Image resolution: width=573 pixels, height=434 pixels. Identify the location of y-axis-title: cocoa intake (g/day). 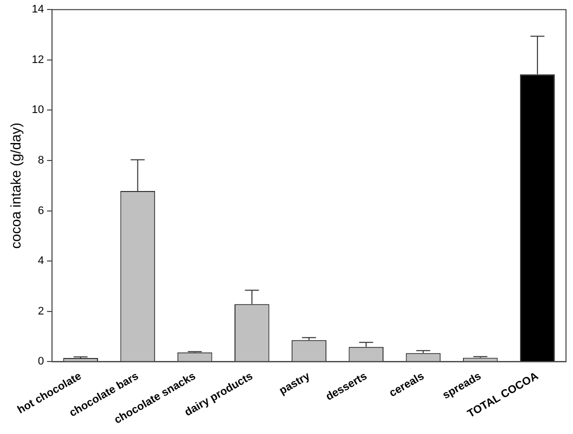
(15, 185).